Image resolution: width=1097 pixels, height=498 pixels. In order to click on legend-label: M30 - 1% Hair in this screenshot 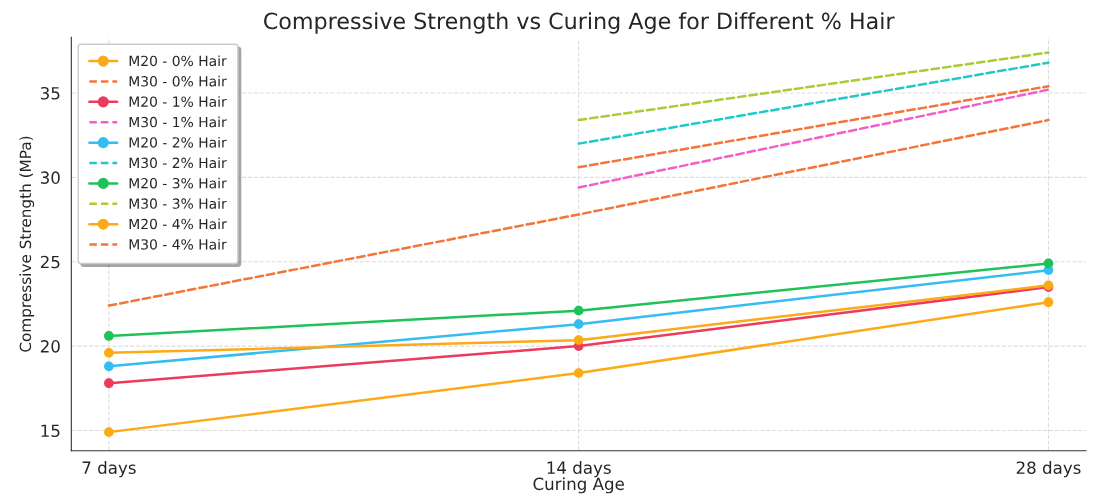, I will do `click(178, 122)`.